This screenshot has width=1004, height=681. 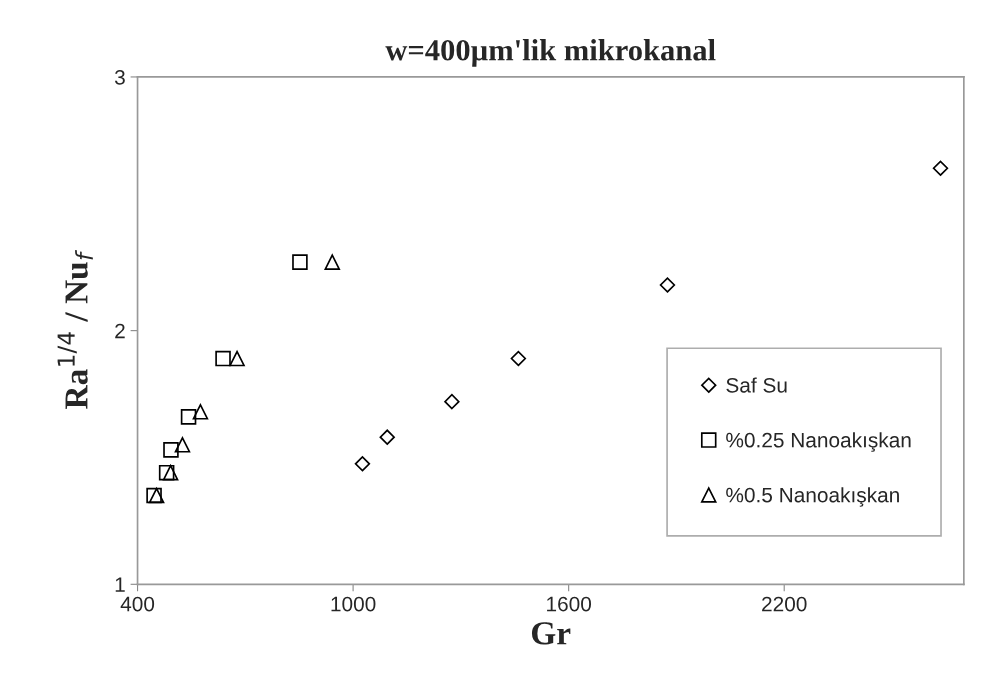 I want to click on legend-label: Saf Su, so click(x=756, y=385).